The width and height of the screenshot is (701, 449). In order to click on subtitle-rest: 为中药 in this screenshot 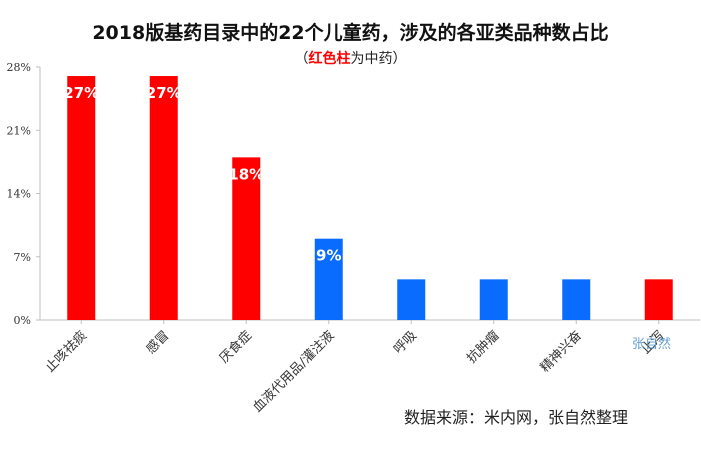, I will do `click(371, 59)`.